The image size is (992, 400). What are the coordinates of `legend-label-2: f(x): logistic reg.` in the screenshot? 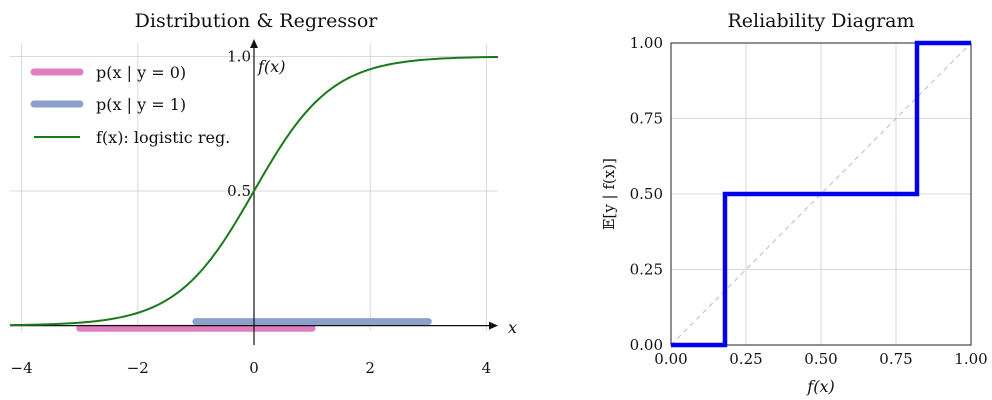 It's located at (163, 137).